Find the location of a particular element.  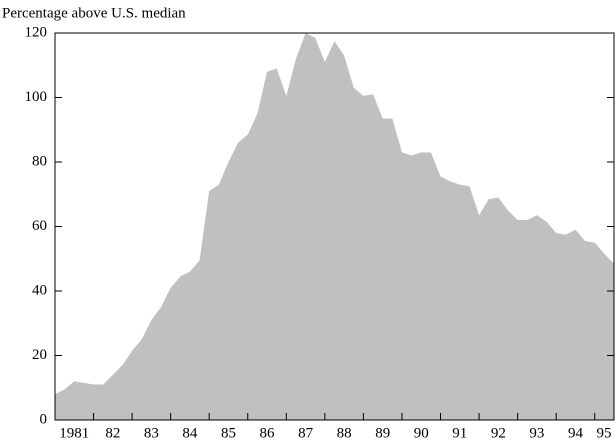

y-tick-label: 20 is located at coordinates (39, 355).